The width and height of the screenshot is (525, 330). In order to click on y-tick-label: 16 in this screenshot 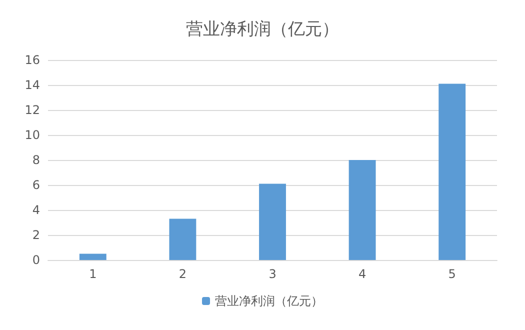, I will do `click(32, 60)`.